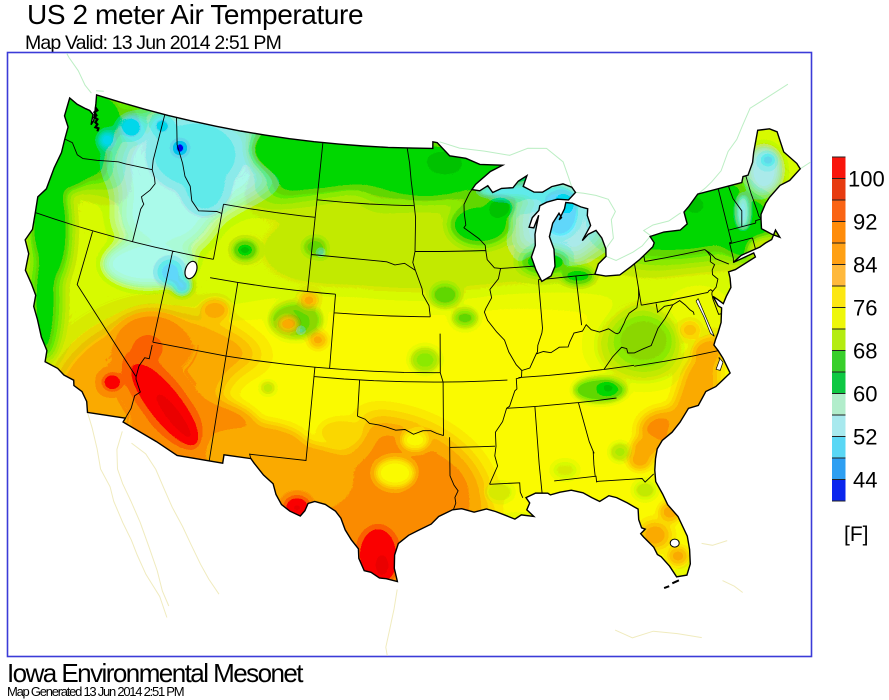 Image resolution: width=889 pixels, height=700 pixels. I want to click on svg-text: 84, so click(865, 265).